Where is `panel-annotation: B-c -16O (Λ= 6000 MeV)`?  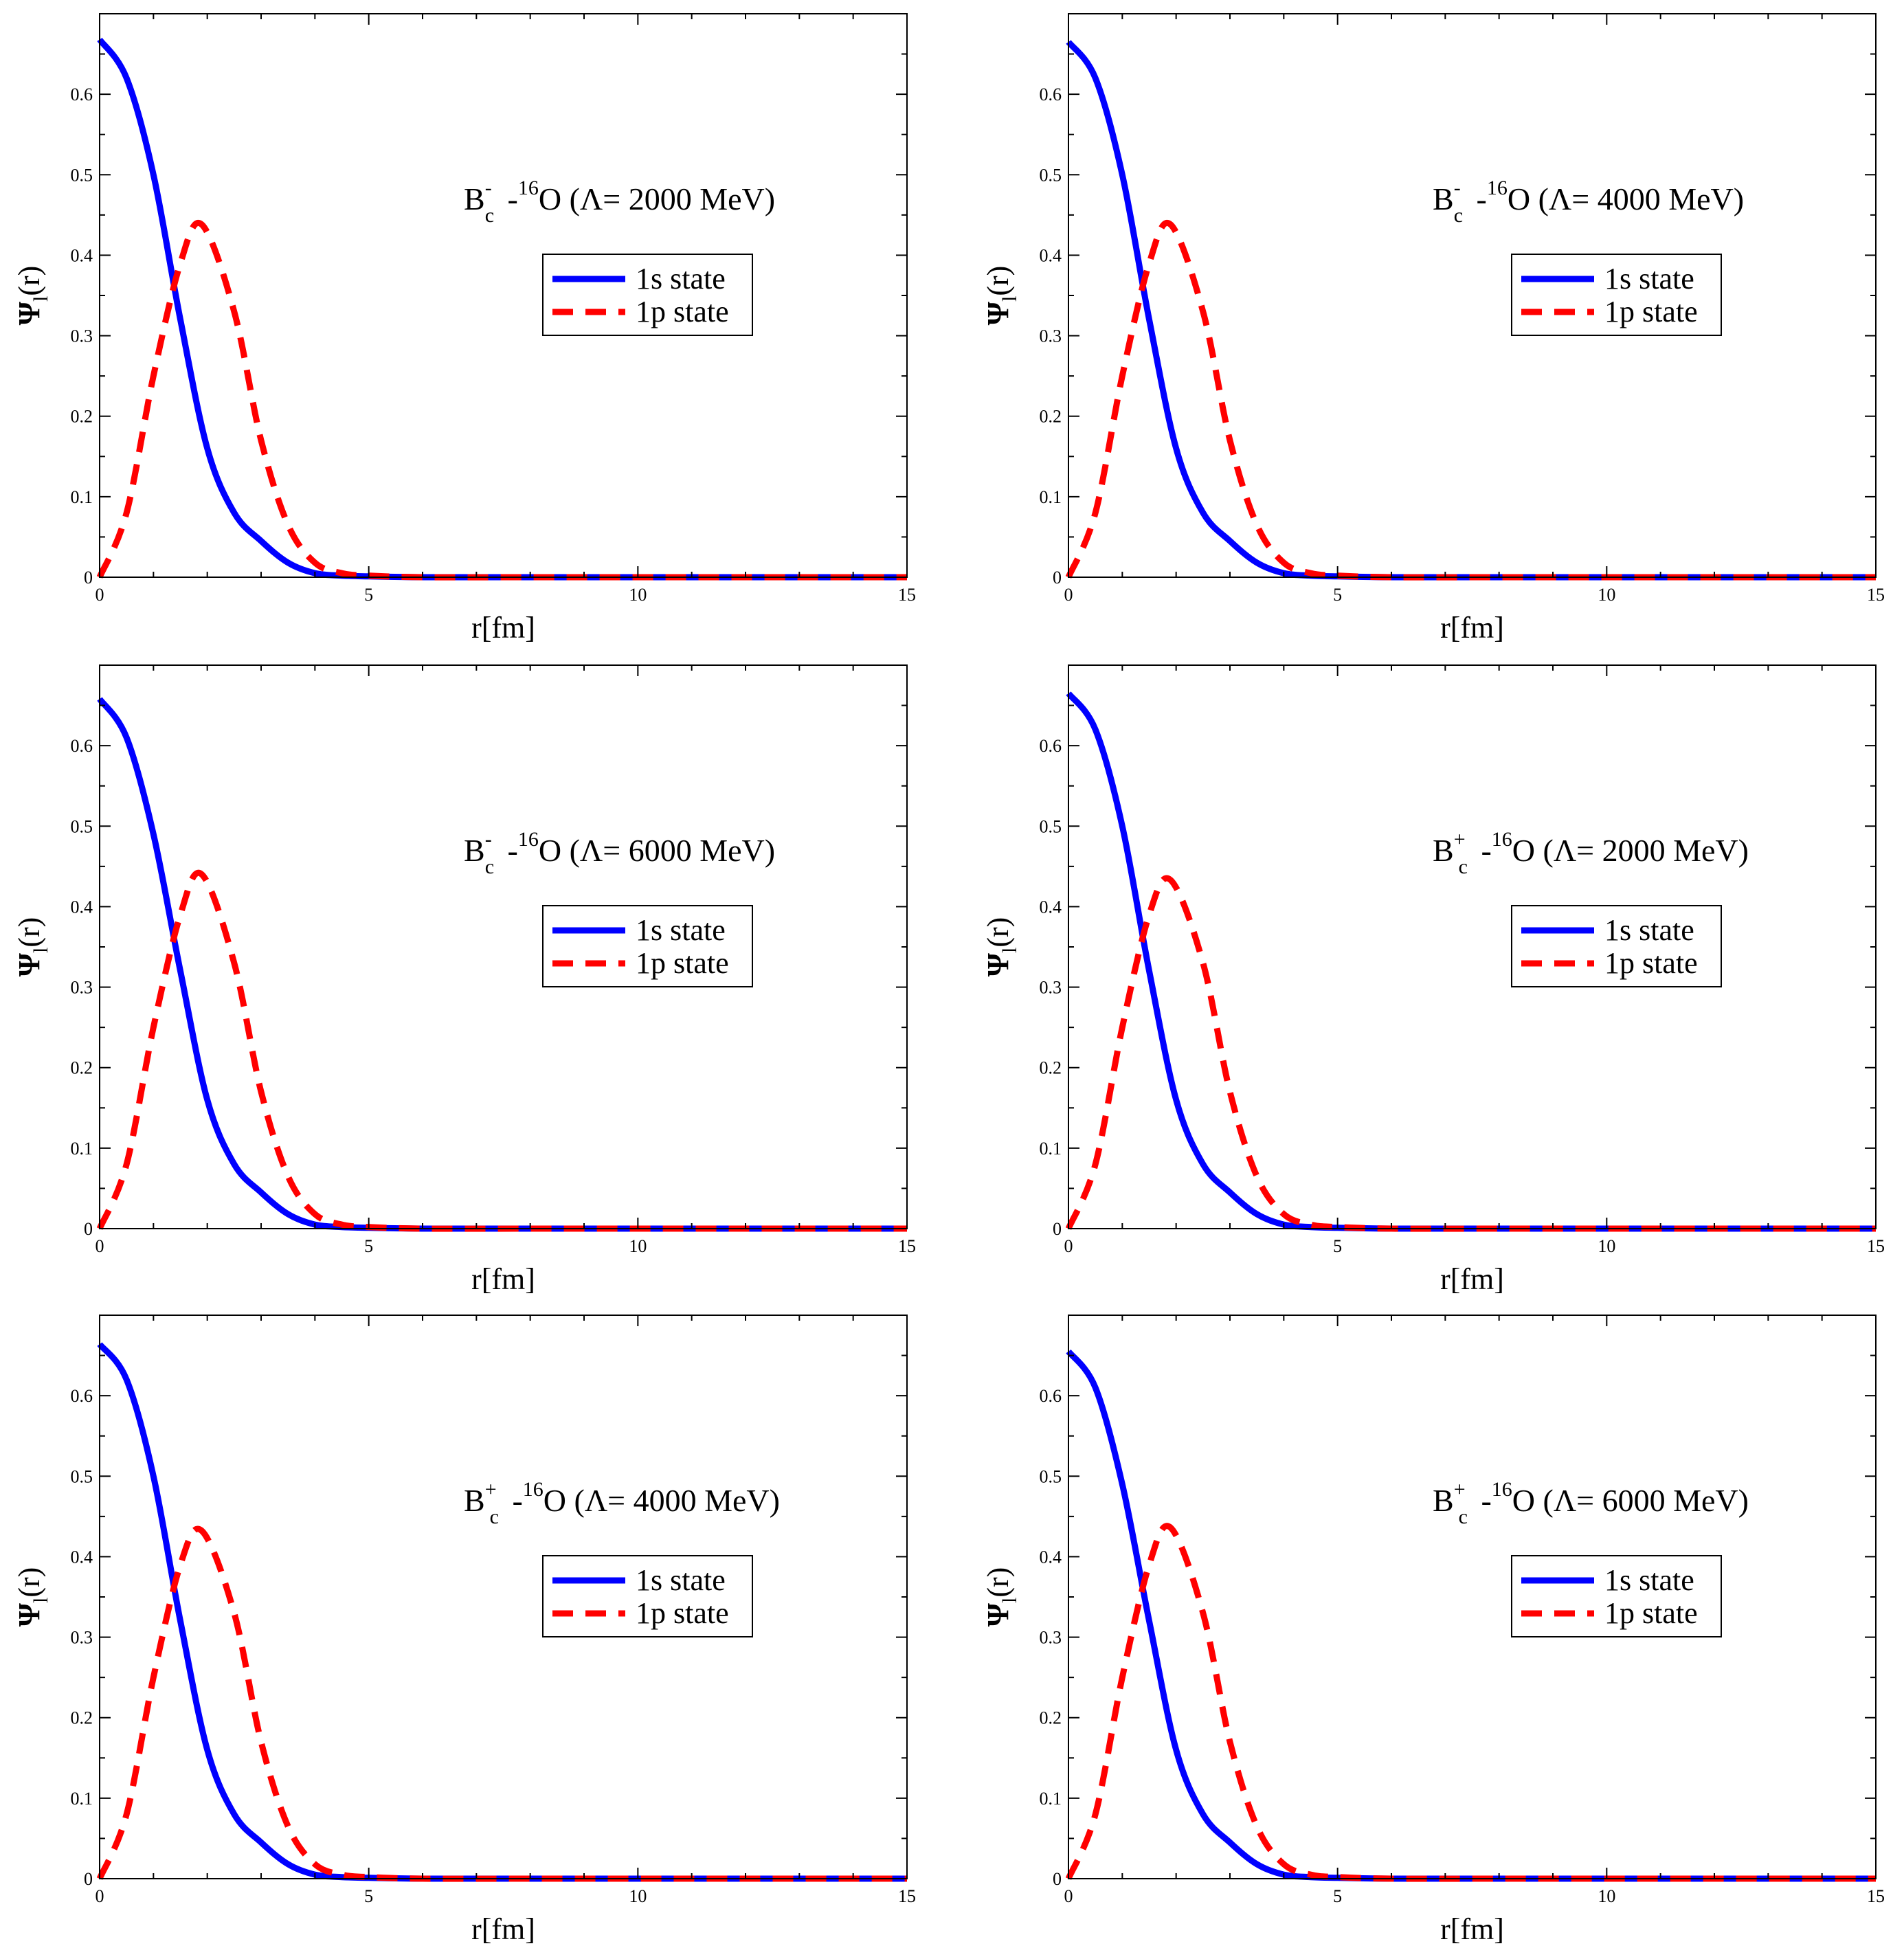
panel-annotation: B-c -16O (Λ= 6000 MeV) is located at coordinates (619, 853).